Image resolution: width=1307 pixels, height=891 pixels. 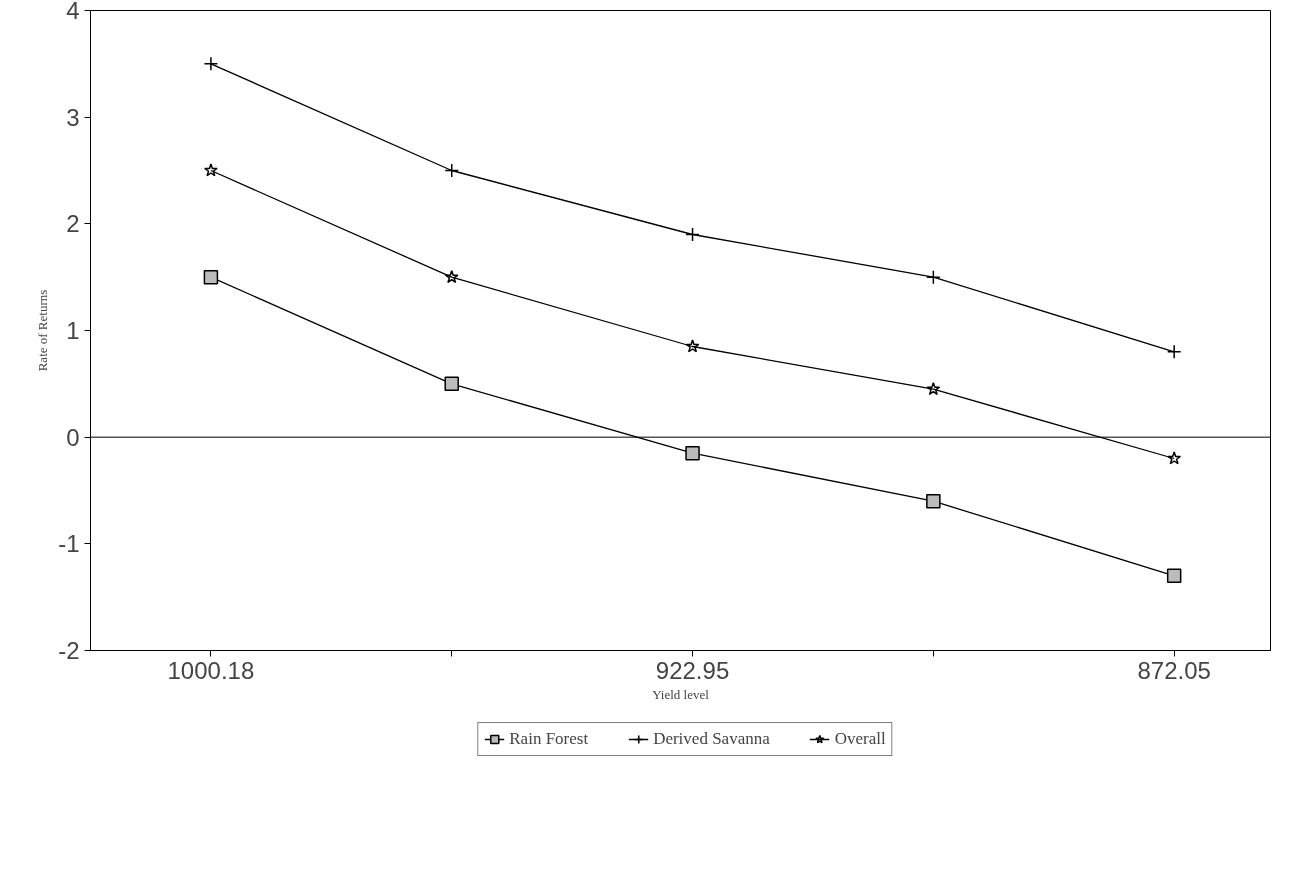 What do you see at coordinates (211, 670) in the screenshot?
I see `x-tick-label: 1000.18` at bounding box center [211, 670].